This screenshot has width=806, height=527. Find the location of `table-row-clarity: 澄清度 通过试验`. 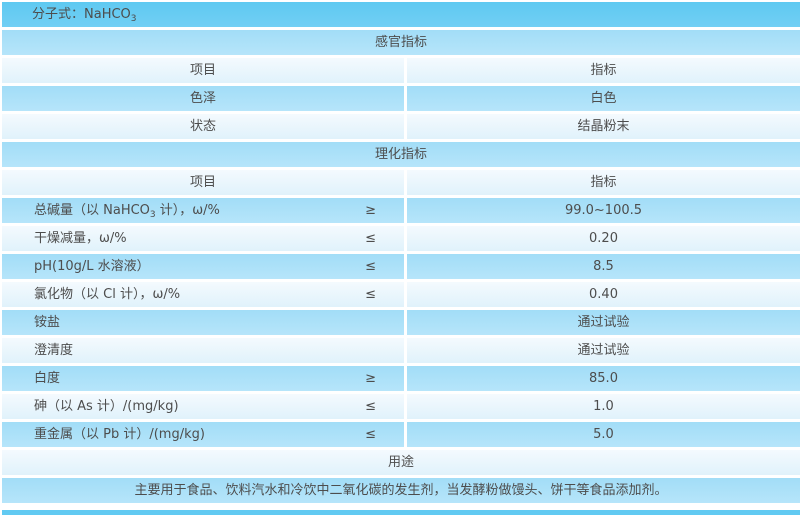

table-row-clarity: 澄清度 通过试验 is located at coordinates (401, 350).